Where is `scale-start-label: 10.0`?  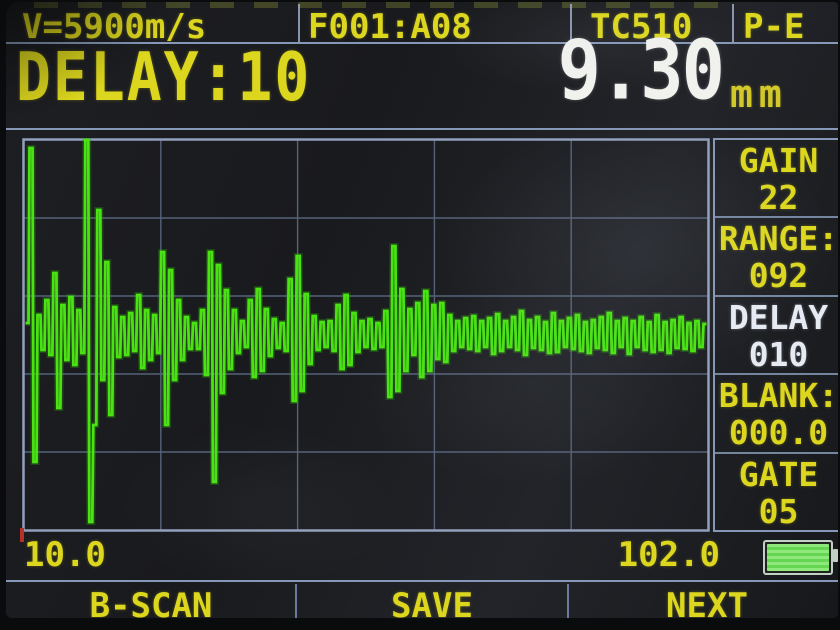
scale-start-label: 10.0 is located at coordinates (65, 555).